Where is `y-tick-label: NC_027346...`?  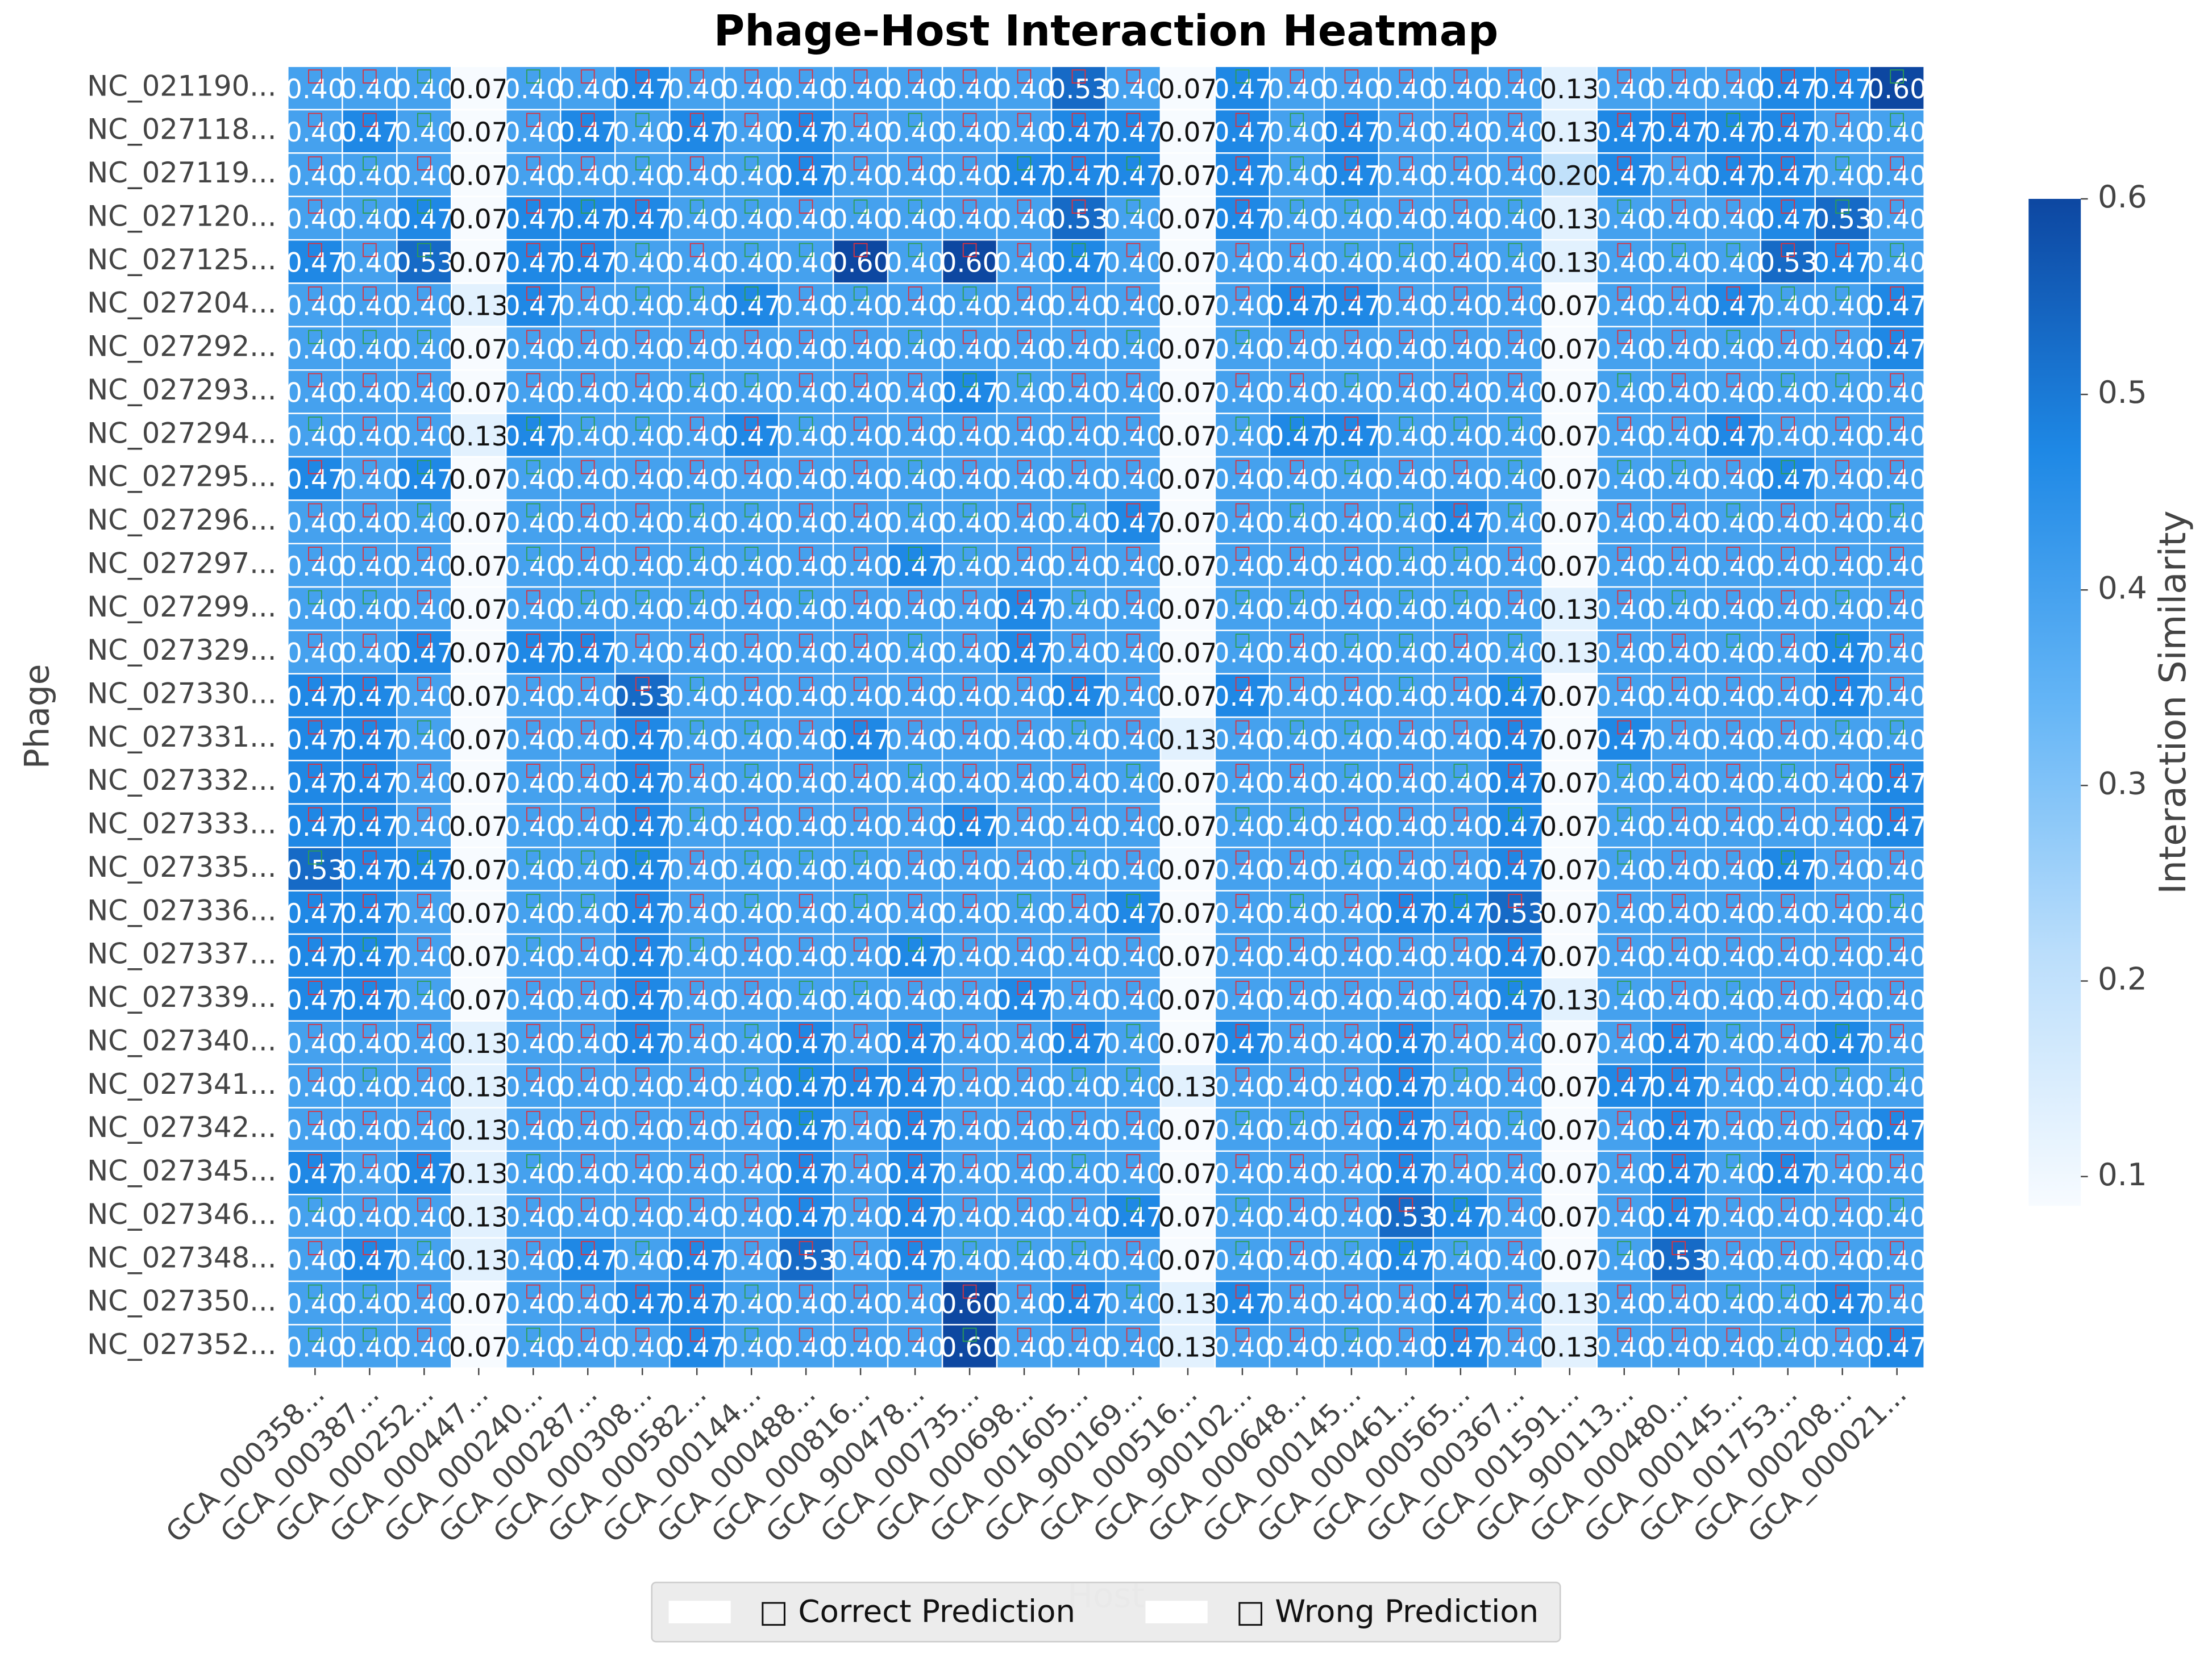 y-tick-label: NC_027346... is located at coordinates (181, 1214).